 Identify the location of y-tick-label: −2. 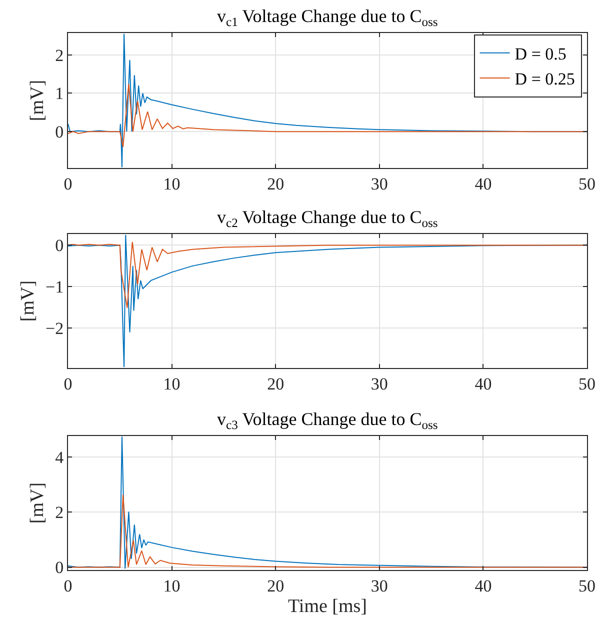
(55, 328).